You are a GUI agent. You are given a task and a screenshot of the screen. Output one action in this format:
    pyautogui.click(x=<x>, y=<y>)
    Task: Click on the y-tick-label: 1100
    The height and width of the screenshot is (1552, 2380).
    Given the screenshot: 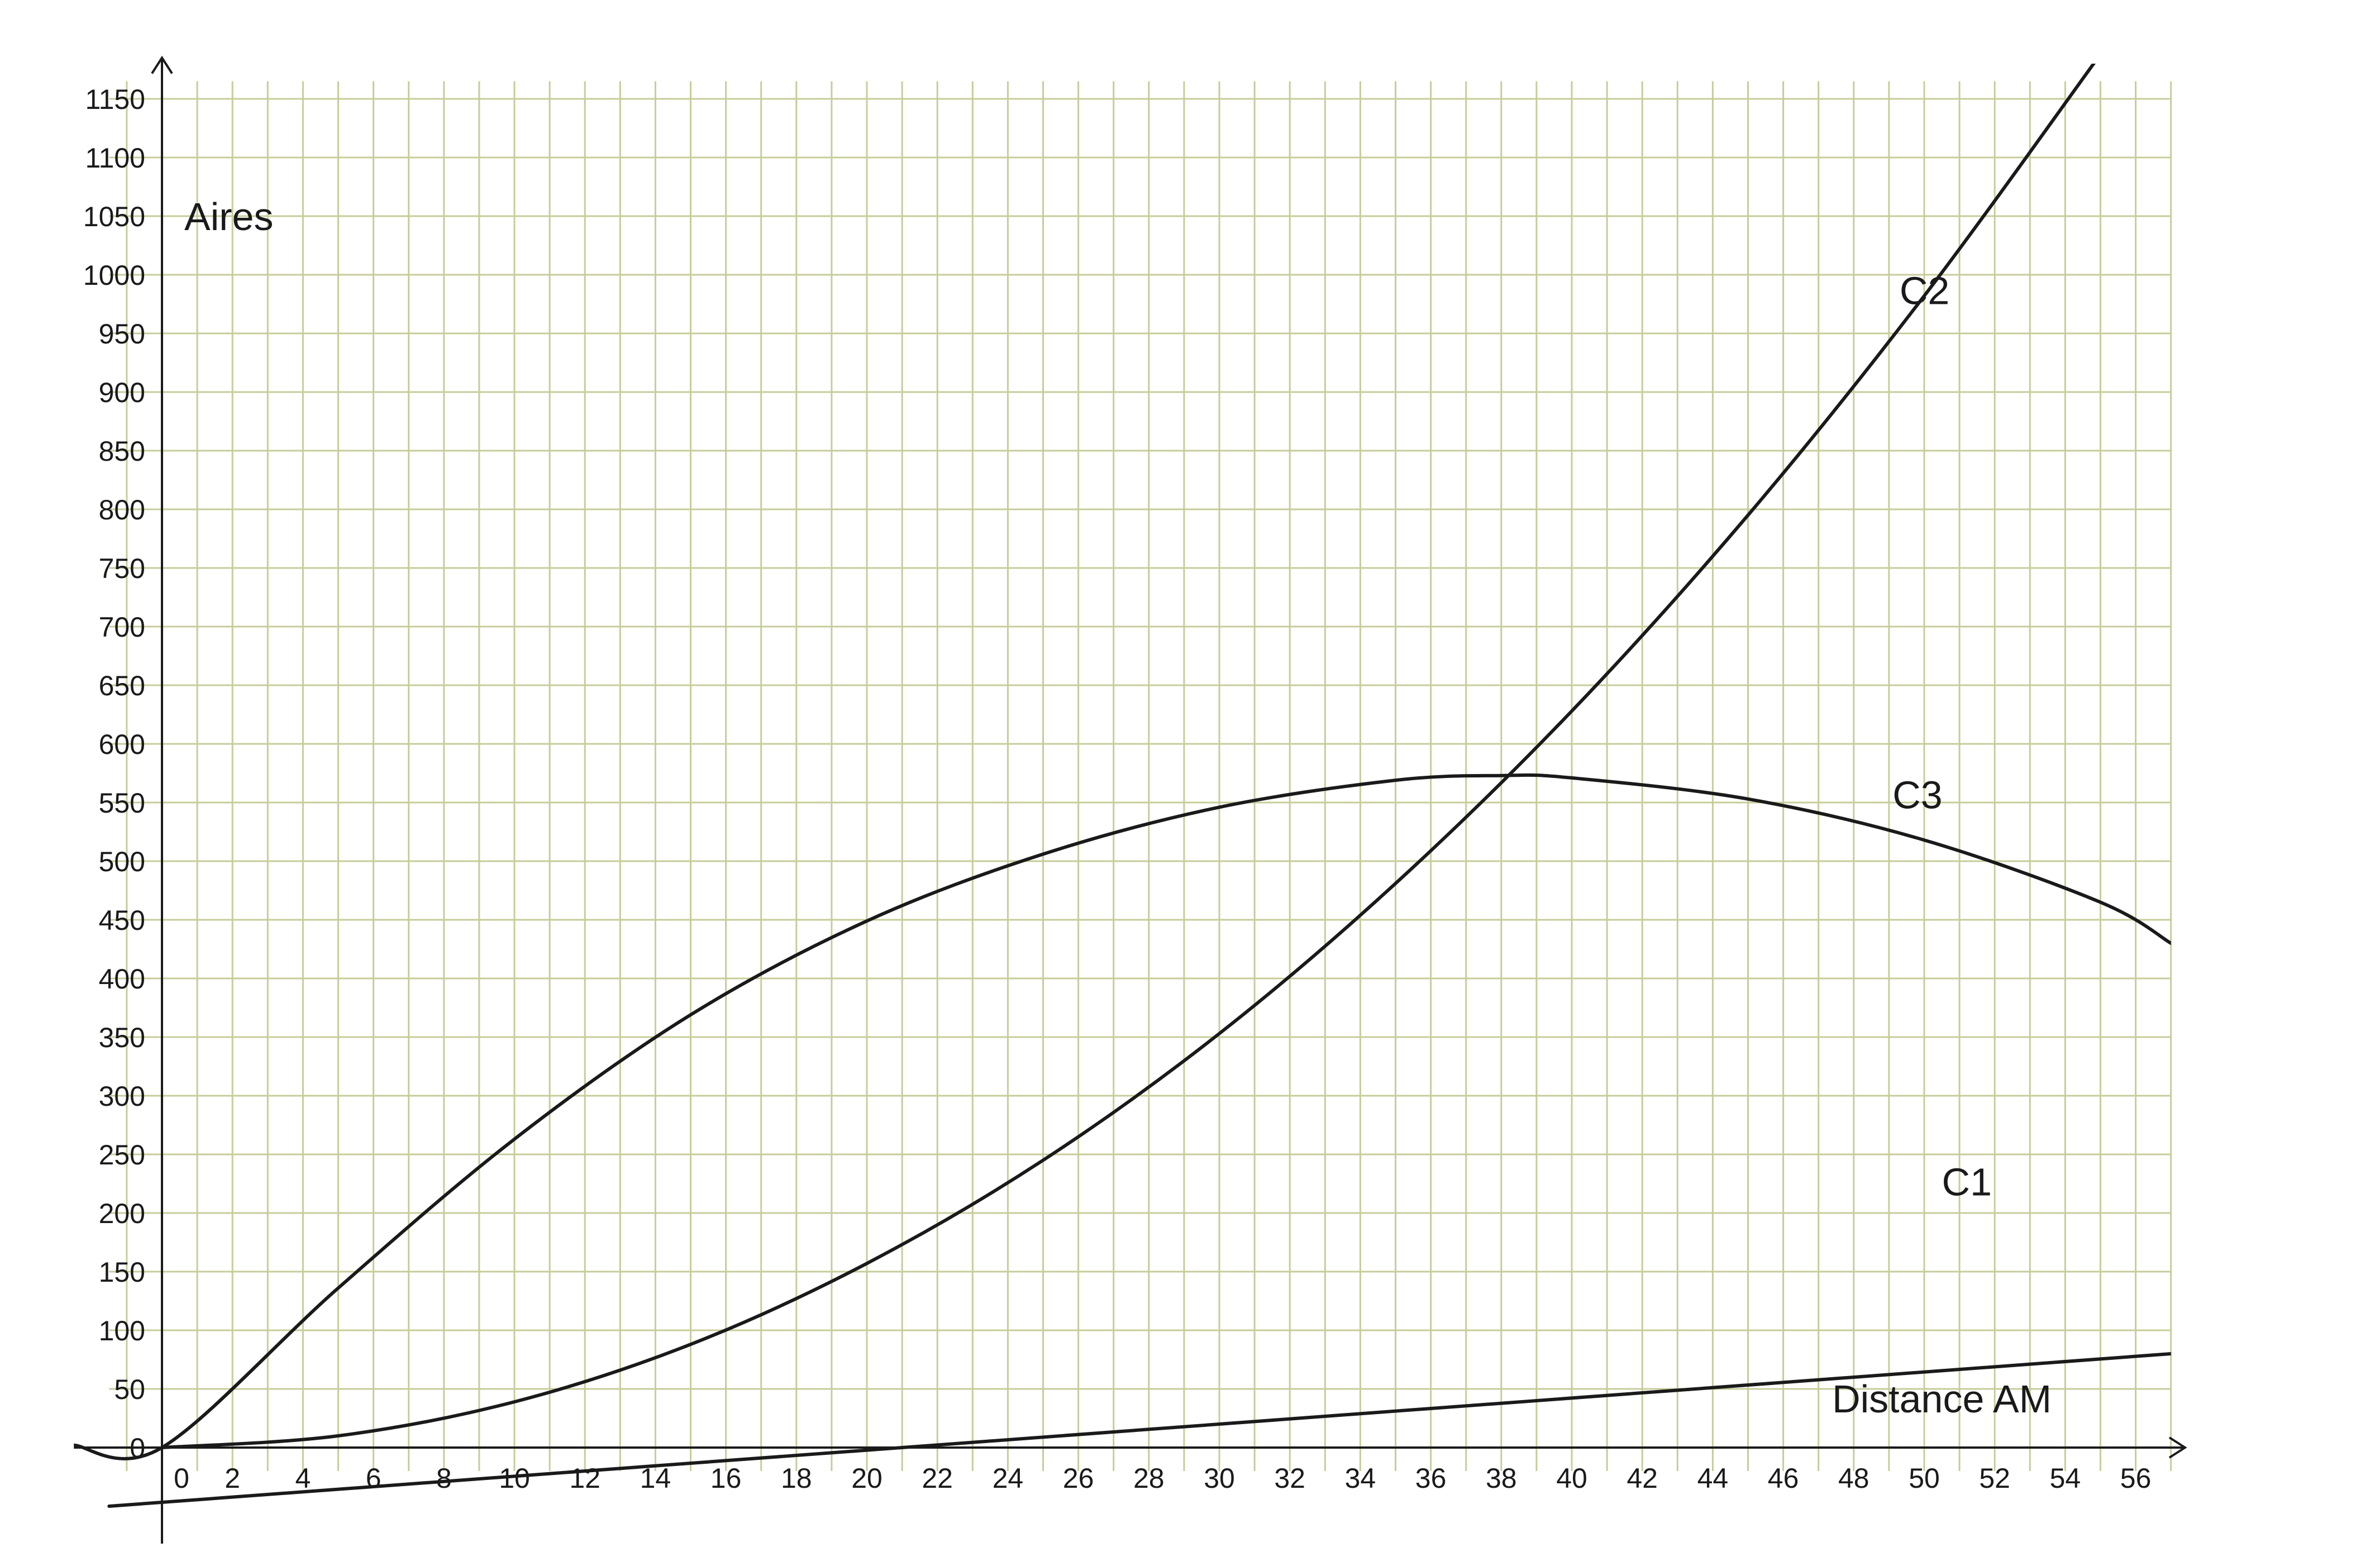 What is the action you would take?
    pyautogui.click(x=115, y=158)
    